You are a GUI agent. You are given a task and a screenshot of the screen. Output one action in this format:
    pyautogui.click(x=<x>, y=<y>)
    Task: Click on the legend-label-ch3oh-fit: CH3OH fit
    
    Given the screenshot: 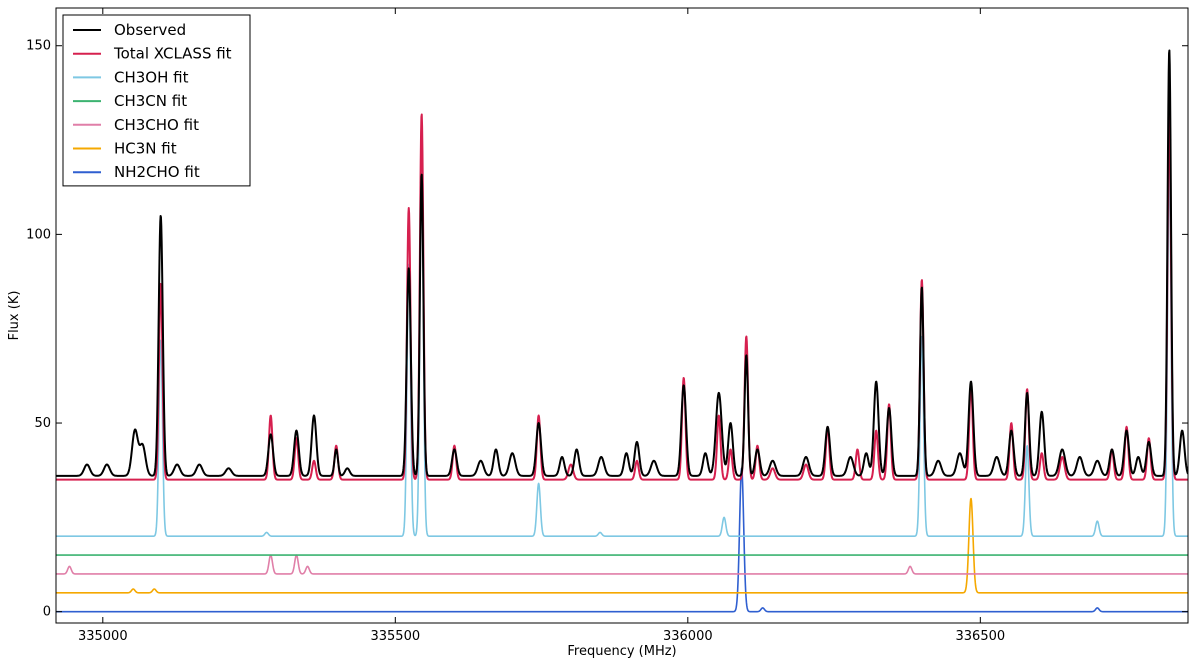 What is the action you would take?
    pyautogui.click(x=151, y=77)
    